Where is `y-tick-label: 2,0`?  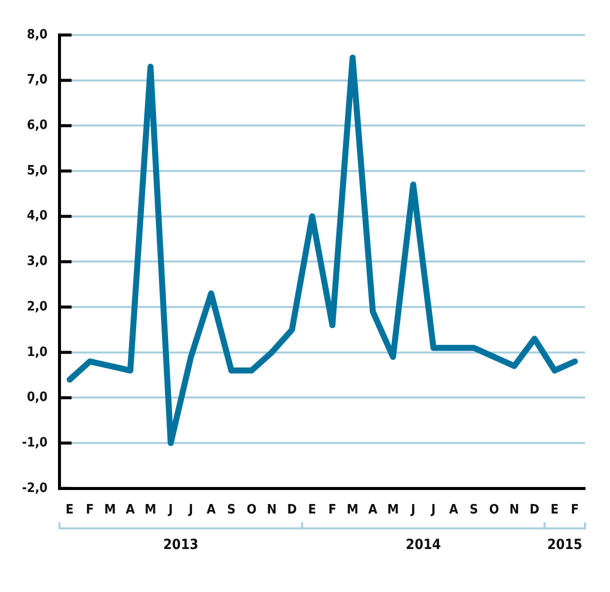
y-tick-label: 2,0 is located at coordinates (37, 306).